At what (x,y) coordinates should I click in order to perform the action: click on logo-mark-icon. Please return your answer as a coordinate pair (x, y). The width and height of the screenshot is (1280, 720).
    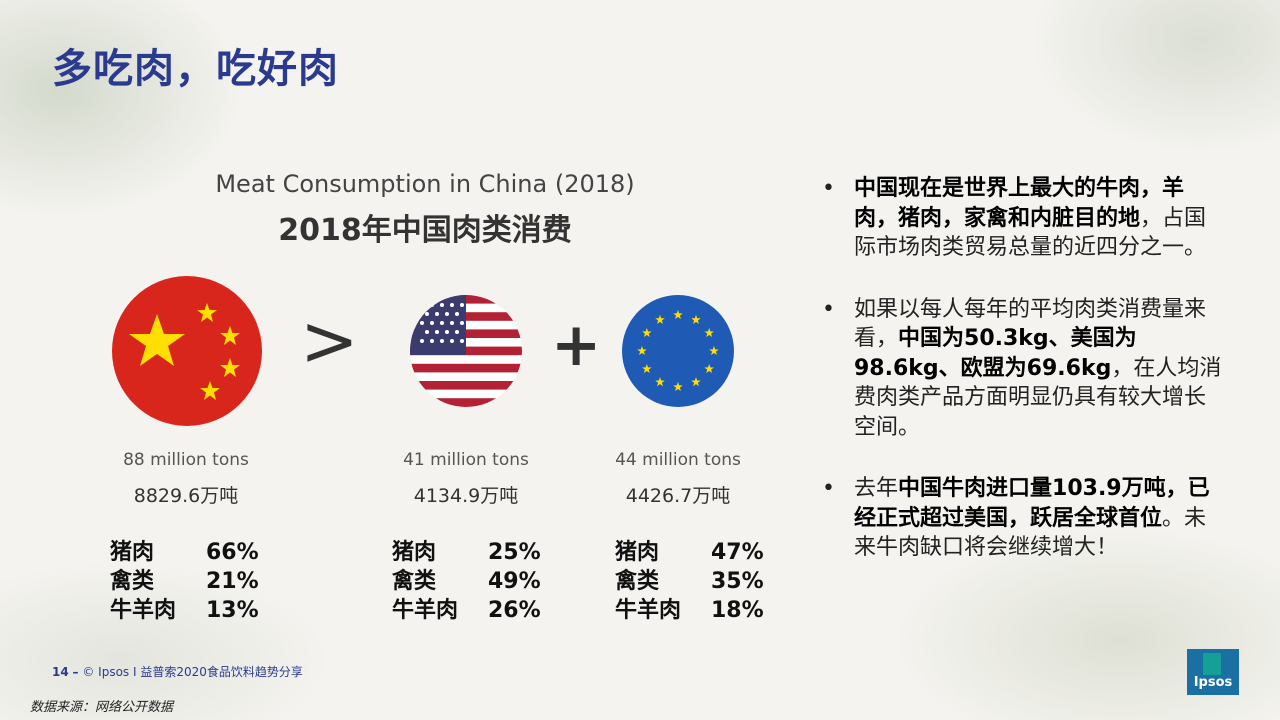
    Looking at the image, I should click on (1212, 664).